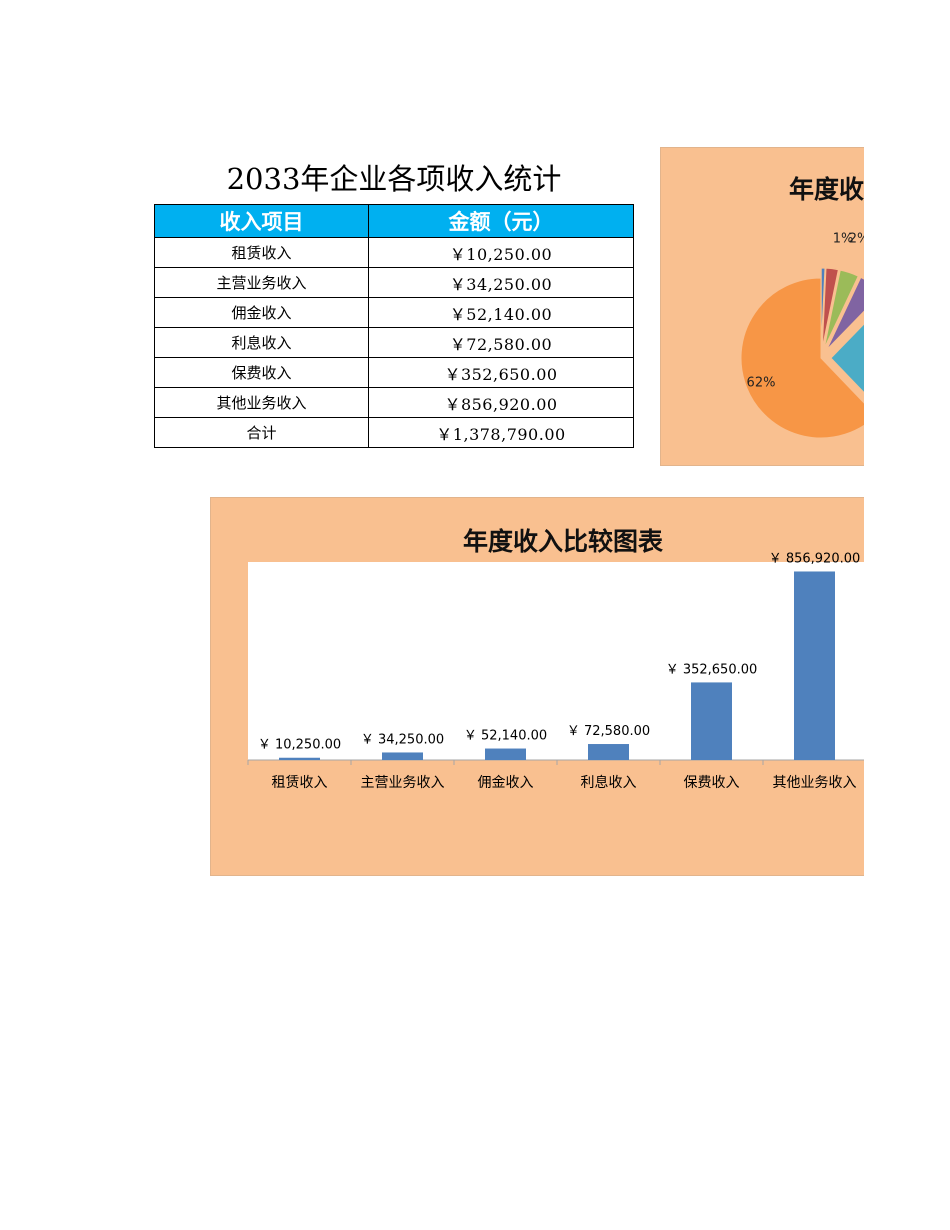 Image resolution: width=950 pixels, height=1230 pixels. What do you see at coordinates (501, 221) in the screenshot?
I see `header-amount: 金额（元）` at bounding box center [501, 221].